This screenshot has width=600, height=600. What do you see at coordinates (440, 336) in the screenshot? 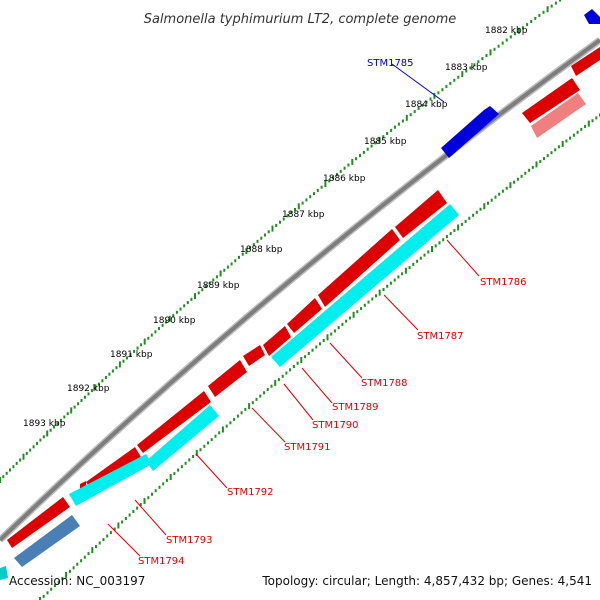
I see `gene-label-stm1787: STM1787` at bounding box center [440, 336].